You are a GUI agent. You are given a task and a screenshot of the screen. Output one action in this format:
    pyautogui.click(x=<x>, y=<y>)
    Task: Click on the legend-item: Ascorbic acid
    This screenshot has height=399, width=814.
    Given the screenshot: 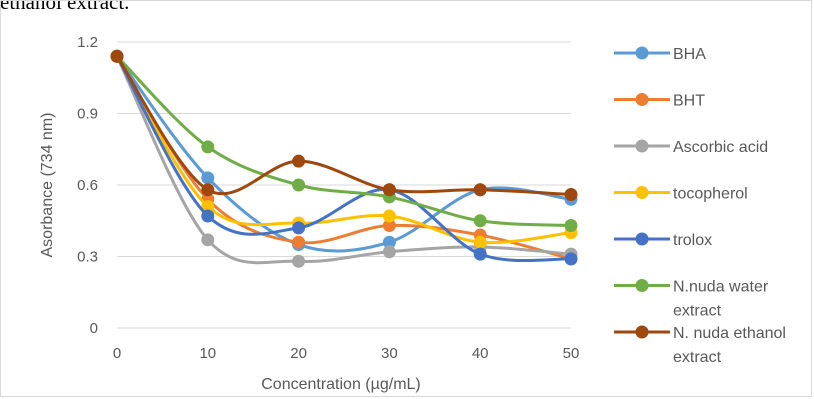 What is the action you would take?
    pyautogui.click(x=691, y=147)
    